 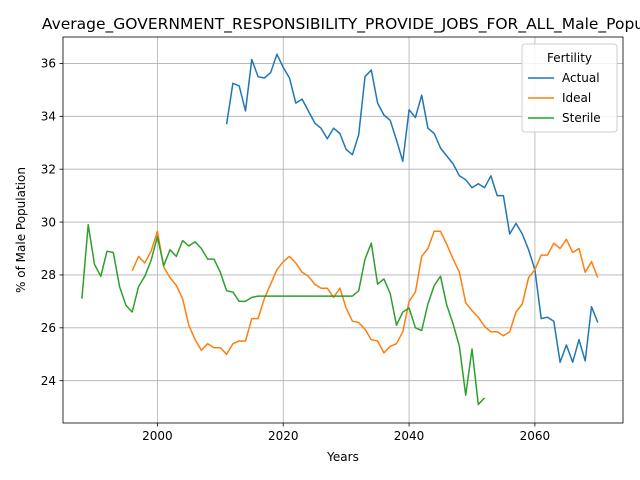 What do you see at coordinates (48, 169) in the screenshot?
I see `y-tick-label: 32` at bounding box center [48, 169].